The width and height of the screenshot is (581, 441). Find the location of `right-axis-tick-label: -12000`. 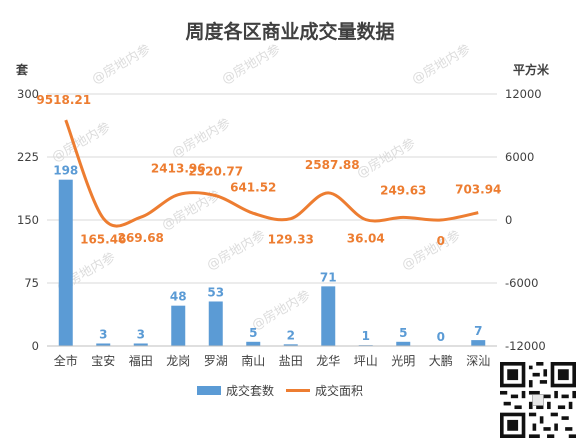

right-axis-tick-label: -12000 is located at coordinates (525, 346).